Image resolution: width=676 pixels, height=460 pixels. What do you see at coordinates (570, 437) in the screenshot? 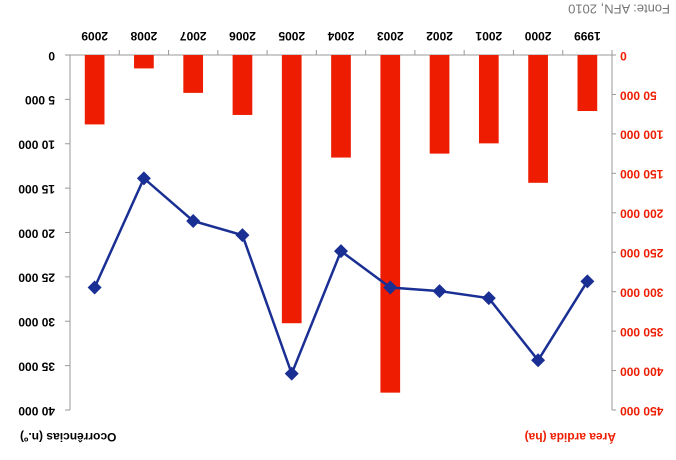
I see `y-axis-title: Área ardida (ha)` at bounding box center [570, 437].